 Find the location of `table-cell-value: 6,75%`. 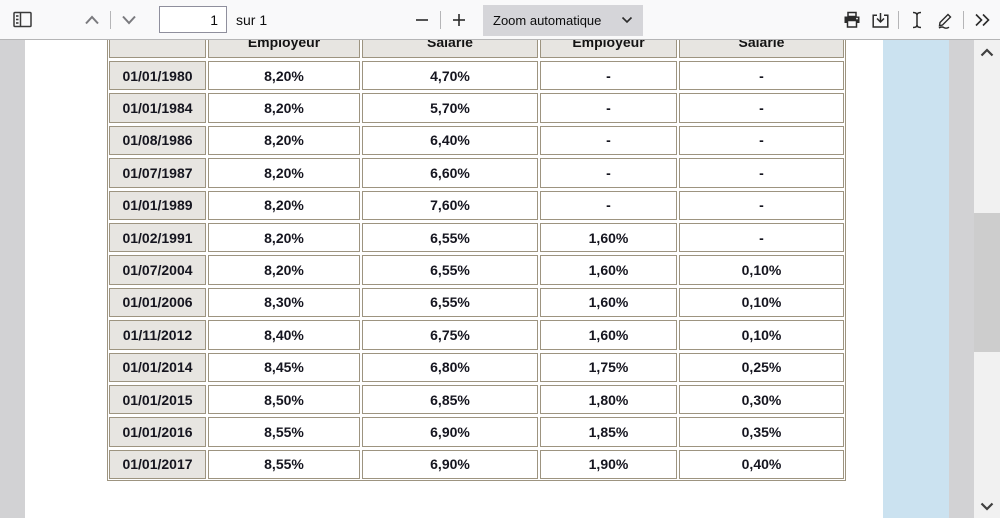

table-cell-value: 6,75% is located at coordinates (450, 335).